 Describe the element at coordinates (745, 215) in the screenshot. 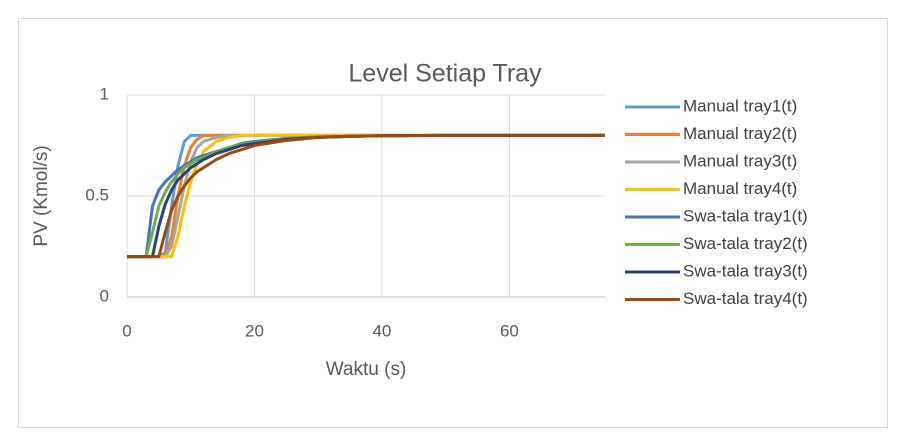

I see `legend-label: Swa-tala tray1(t)` at that location.